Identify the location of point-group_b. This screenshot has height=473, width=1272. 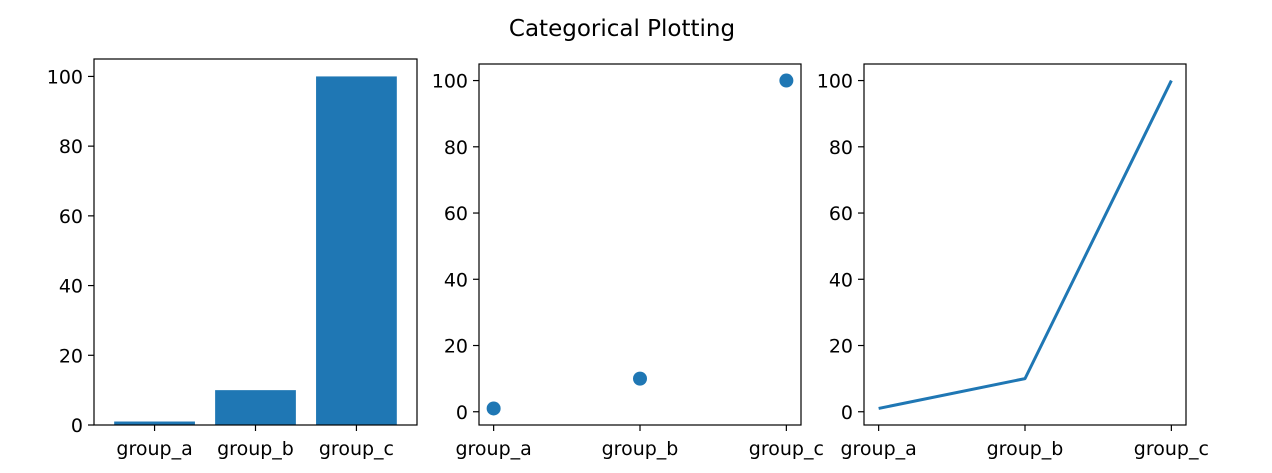
(640, 378).